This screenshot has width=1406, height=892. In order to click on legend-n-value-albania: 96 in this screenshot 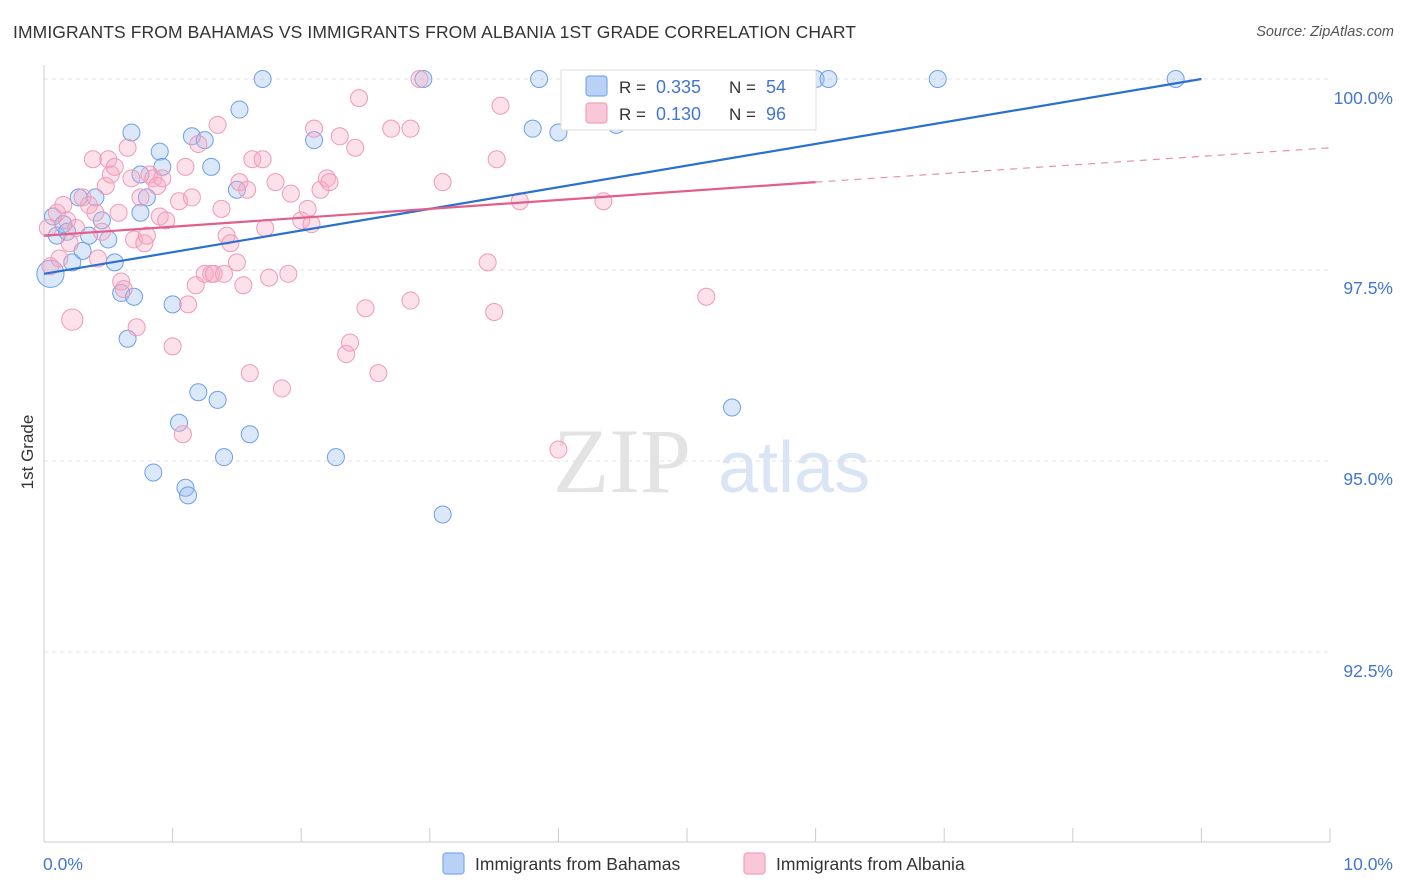, I will do `click(776, 114)`.